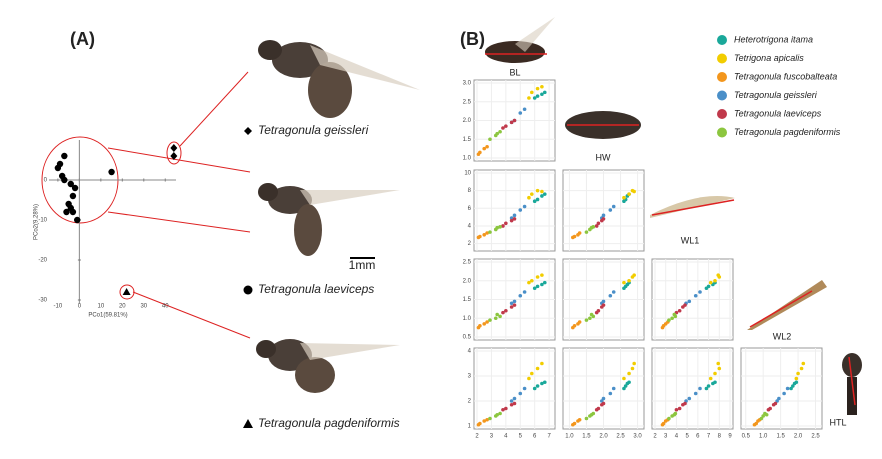 This screenshot has width=882, height=459. I want to click on x-tick-label: 2.0, so click(798, 437).